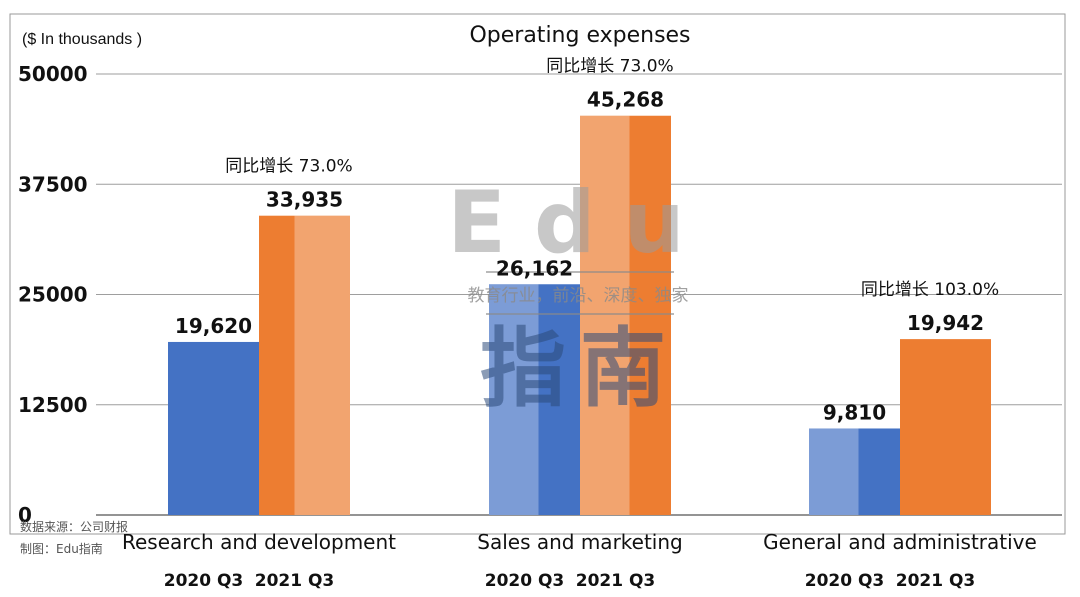 This screenshot has height=597, width=1080. I want to click on y-tick-label: 12500, so click(53, 405).